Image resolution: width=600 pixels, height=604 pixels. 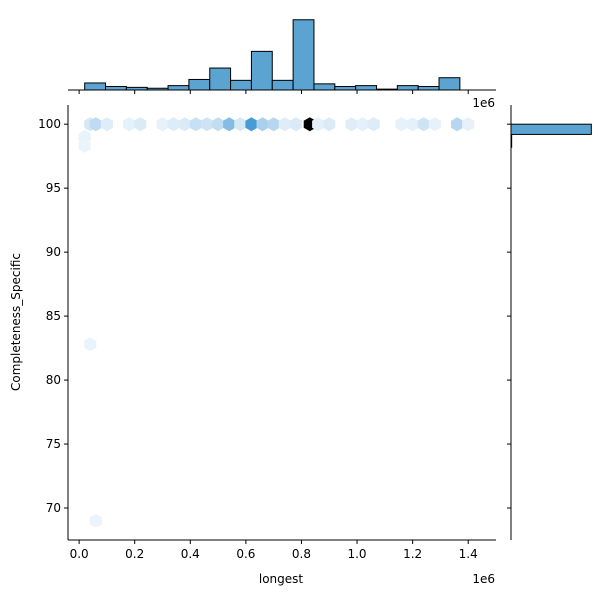 What do you see at coordinates (301, 554) in the screenshot?
I see `x-tick-label: 0.8` at bounding box center [301, 554].